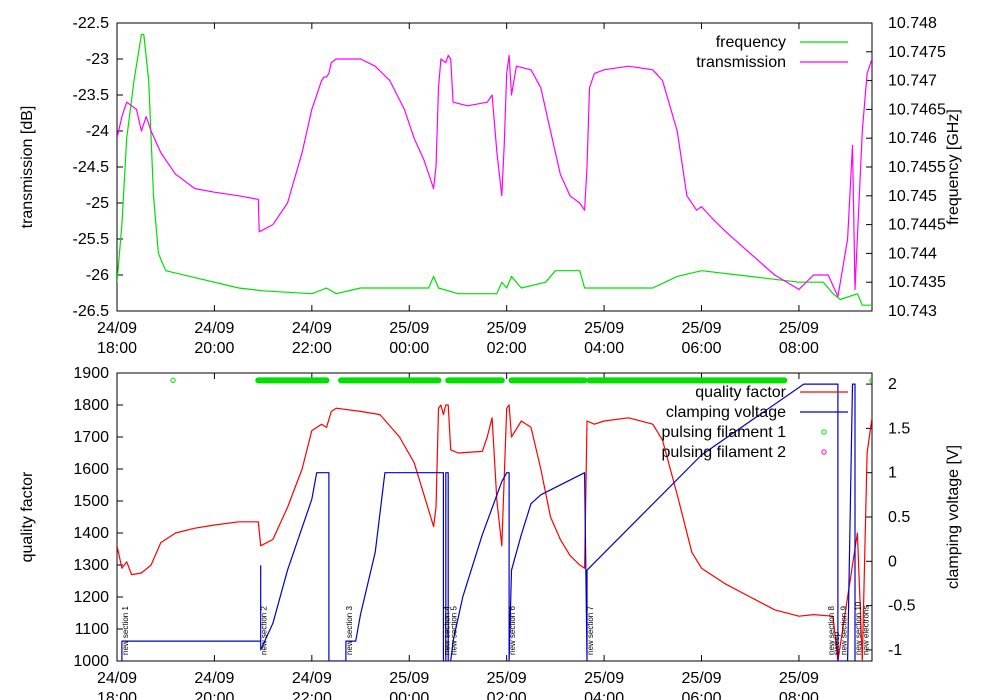 This screenshot has height=700, width=1000. Describe the element at coordinates (91, 311) in the screenshot. I see `y-tick-label: -26.5` at that location.